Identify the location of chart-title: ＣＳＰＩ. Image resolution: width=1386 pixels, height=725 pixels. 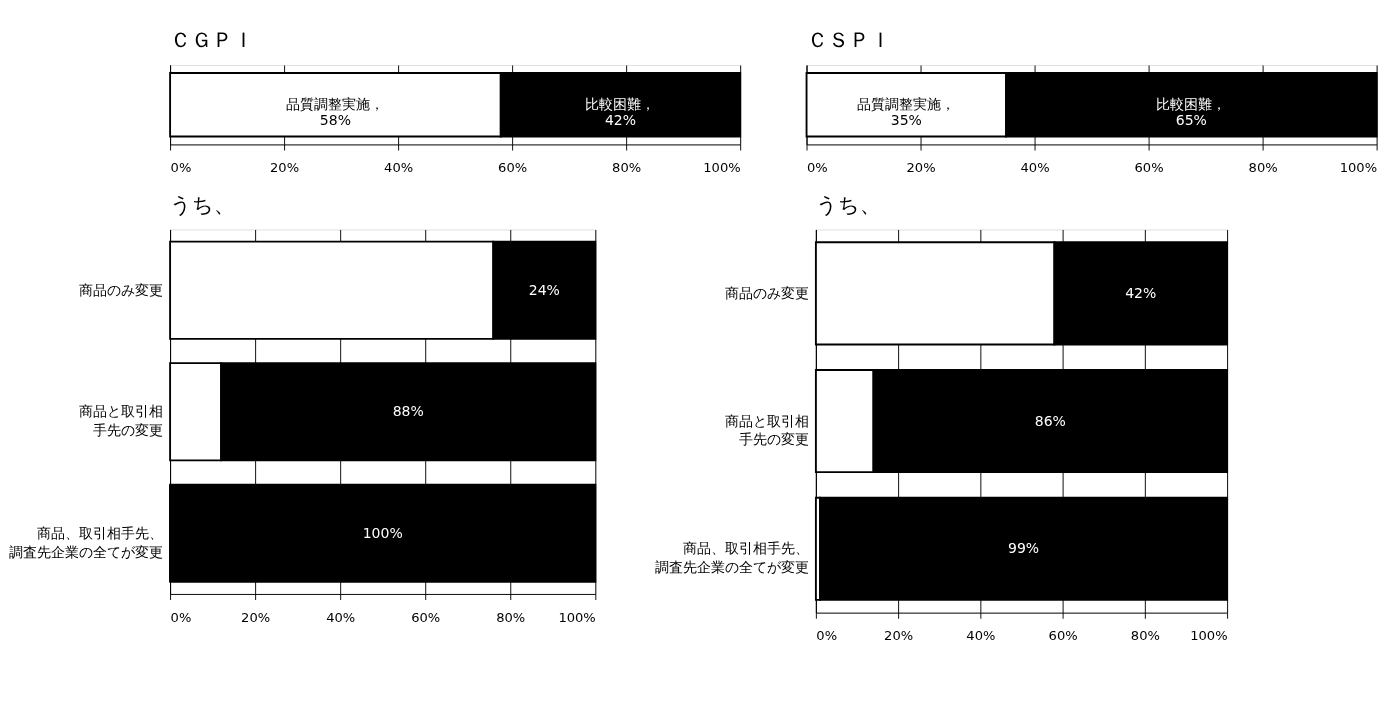
(848, 40).